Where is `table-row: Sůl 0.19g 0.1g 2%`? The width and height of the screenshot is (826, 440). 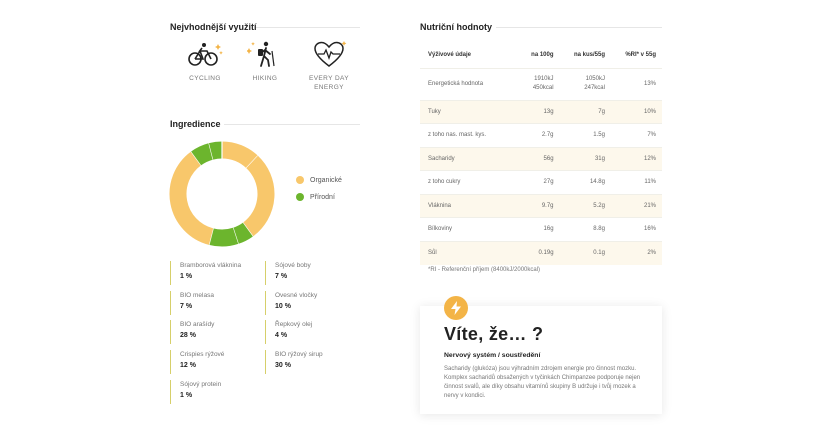
table-row: Sůl 0.19g 0.1g 2% is located at coordinates (541, 252).